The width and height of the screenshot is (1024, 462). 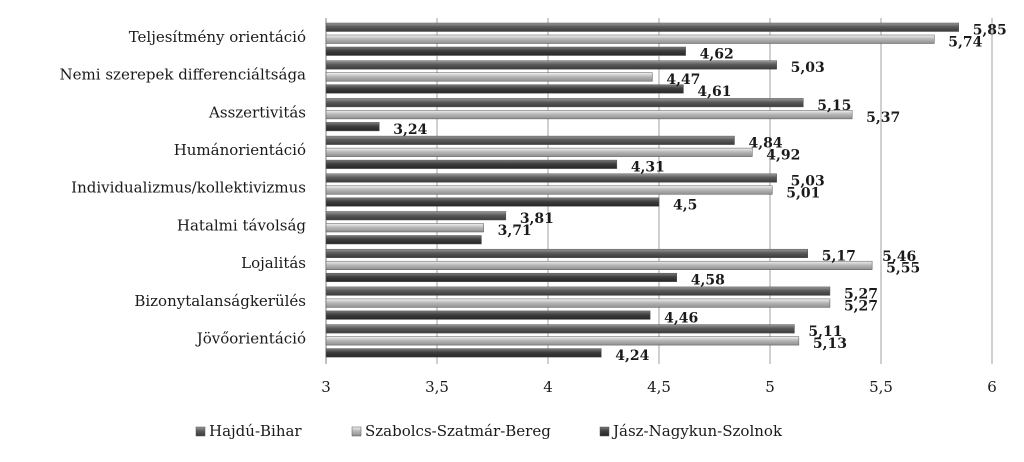 I want to click on data-label: 5,85, so click(x=990, y=31).